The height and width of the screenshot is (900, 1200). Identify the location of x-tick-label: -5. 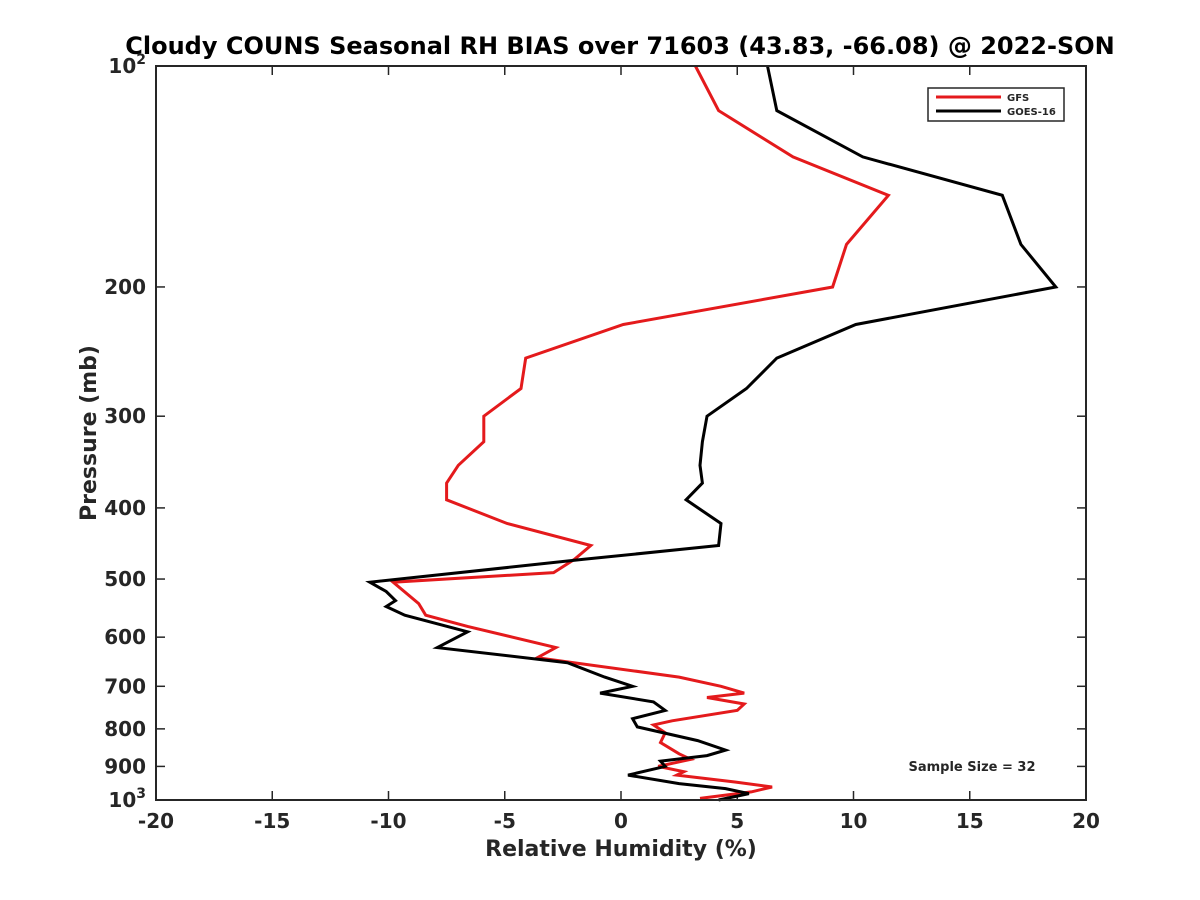
(505, 821).